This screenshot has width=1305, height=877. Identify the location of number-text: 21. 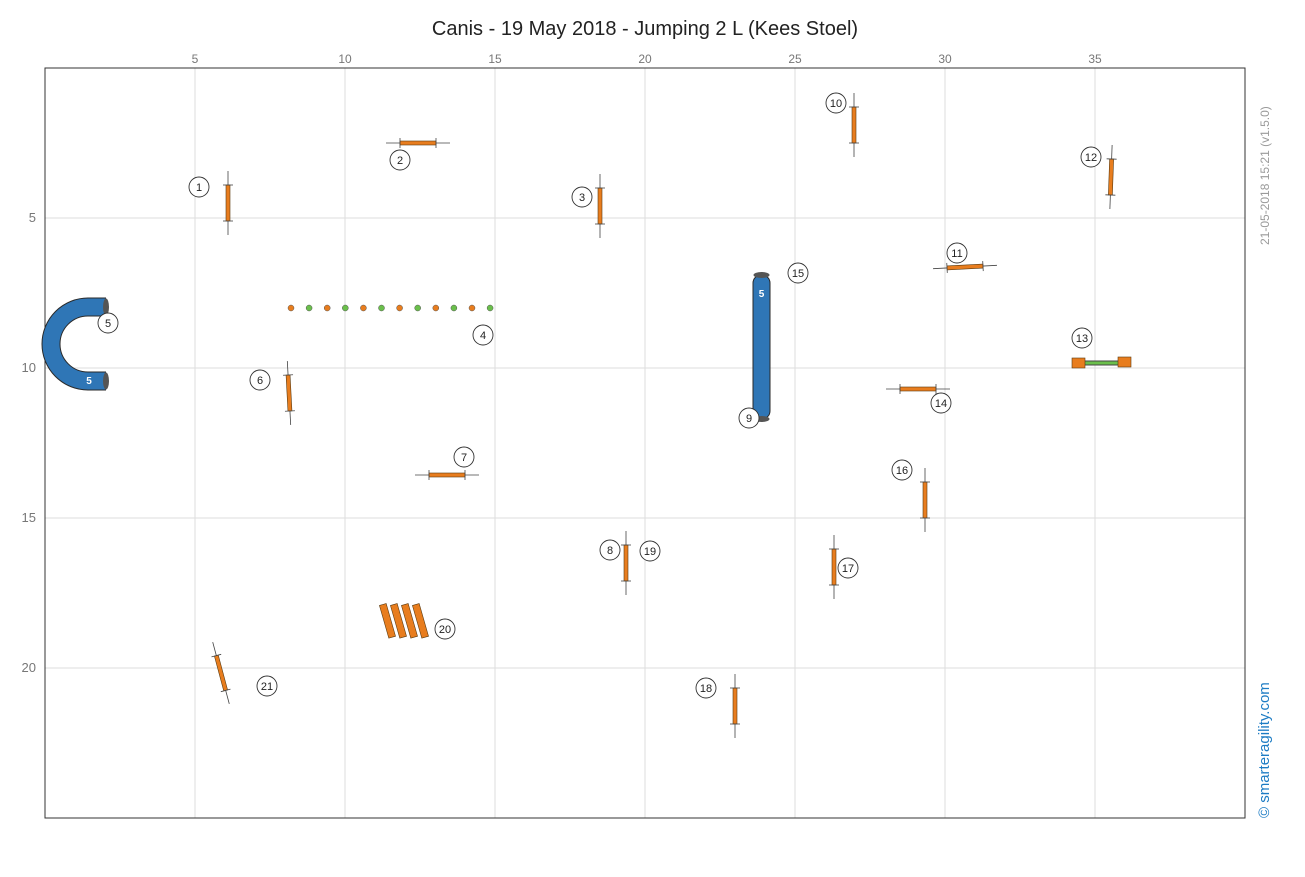
(267, 687).